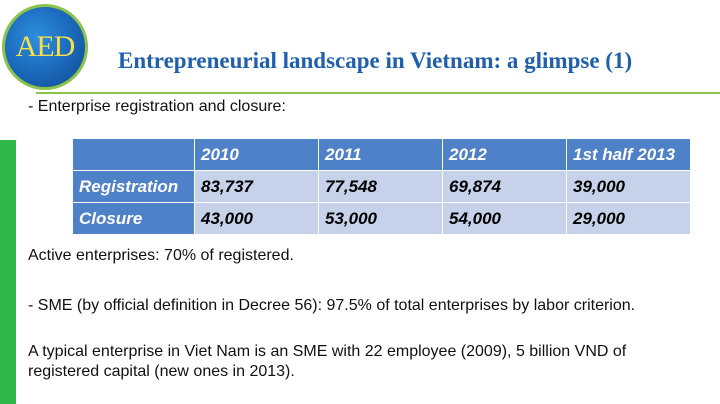 The width and height of the screenshot is (720, 404). I want to click on table-header-cell: 2012, so click(504, 154).